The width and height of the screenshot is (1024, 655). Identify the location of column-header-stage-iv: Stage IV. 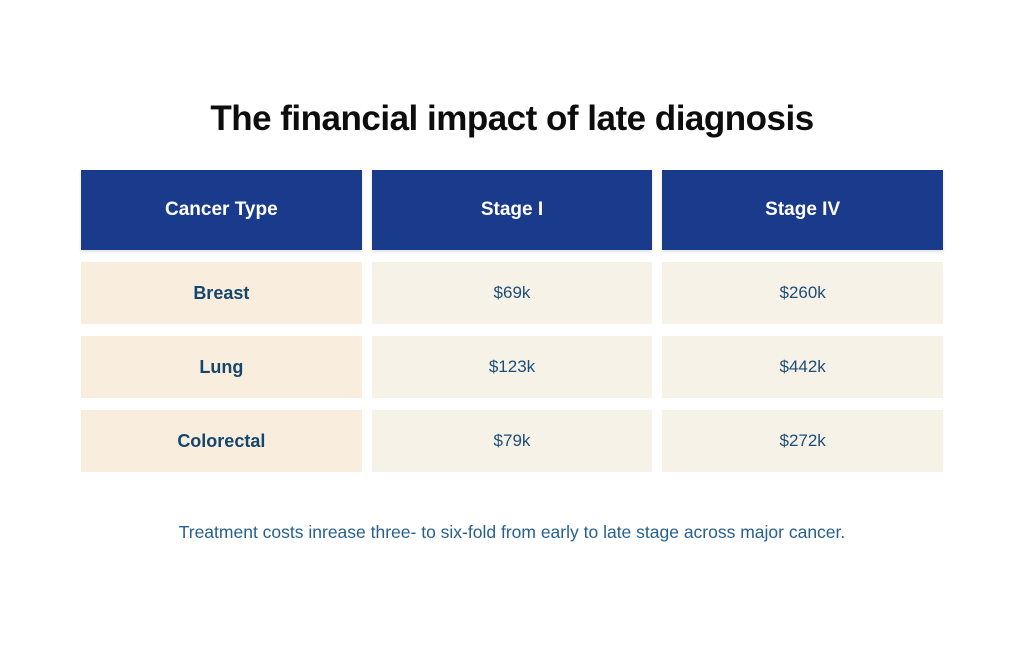
(802, 210).